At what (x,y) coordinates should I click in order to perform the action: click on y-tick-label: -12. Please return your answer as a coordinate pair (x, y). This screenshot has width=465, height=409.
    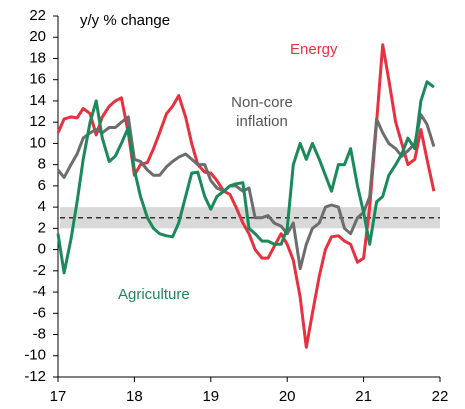
    Looking at the image, I should click on (35, 376).